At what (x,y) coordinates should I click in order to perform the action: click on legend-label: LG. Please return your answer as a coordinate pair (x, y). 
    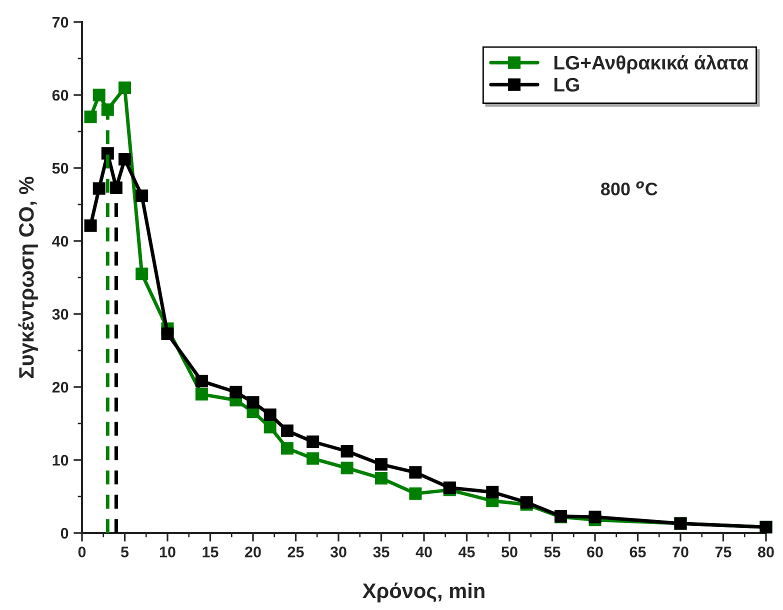
    Looking at the image, I should click on (566, 85).